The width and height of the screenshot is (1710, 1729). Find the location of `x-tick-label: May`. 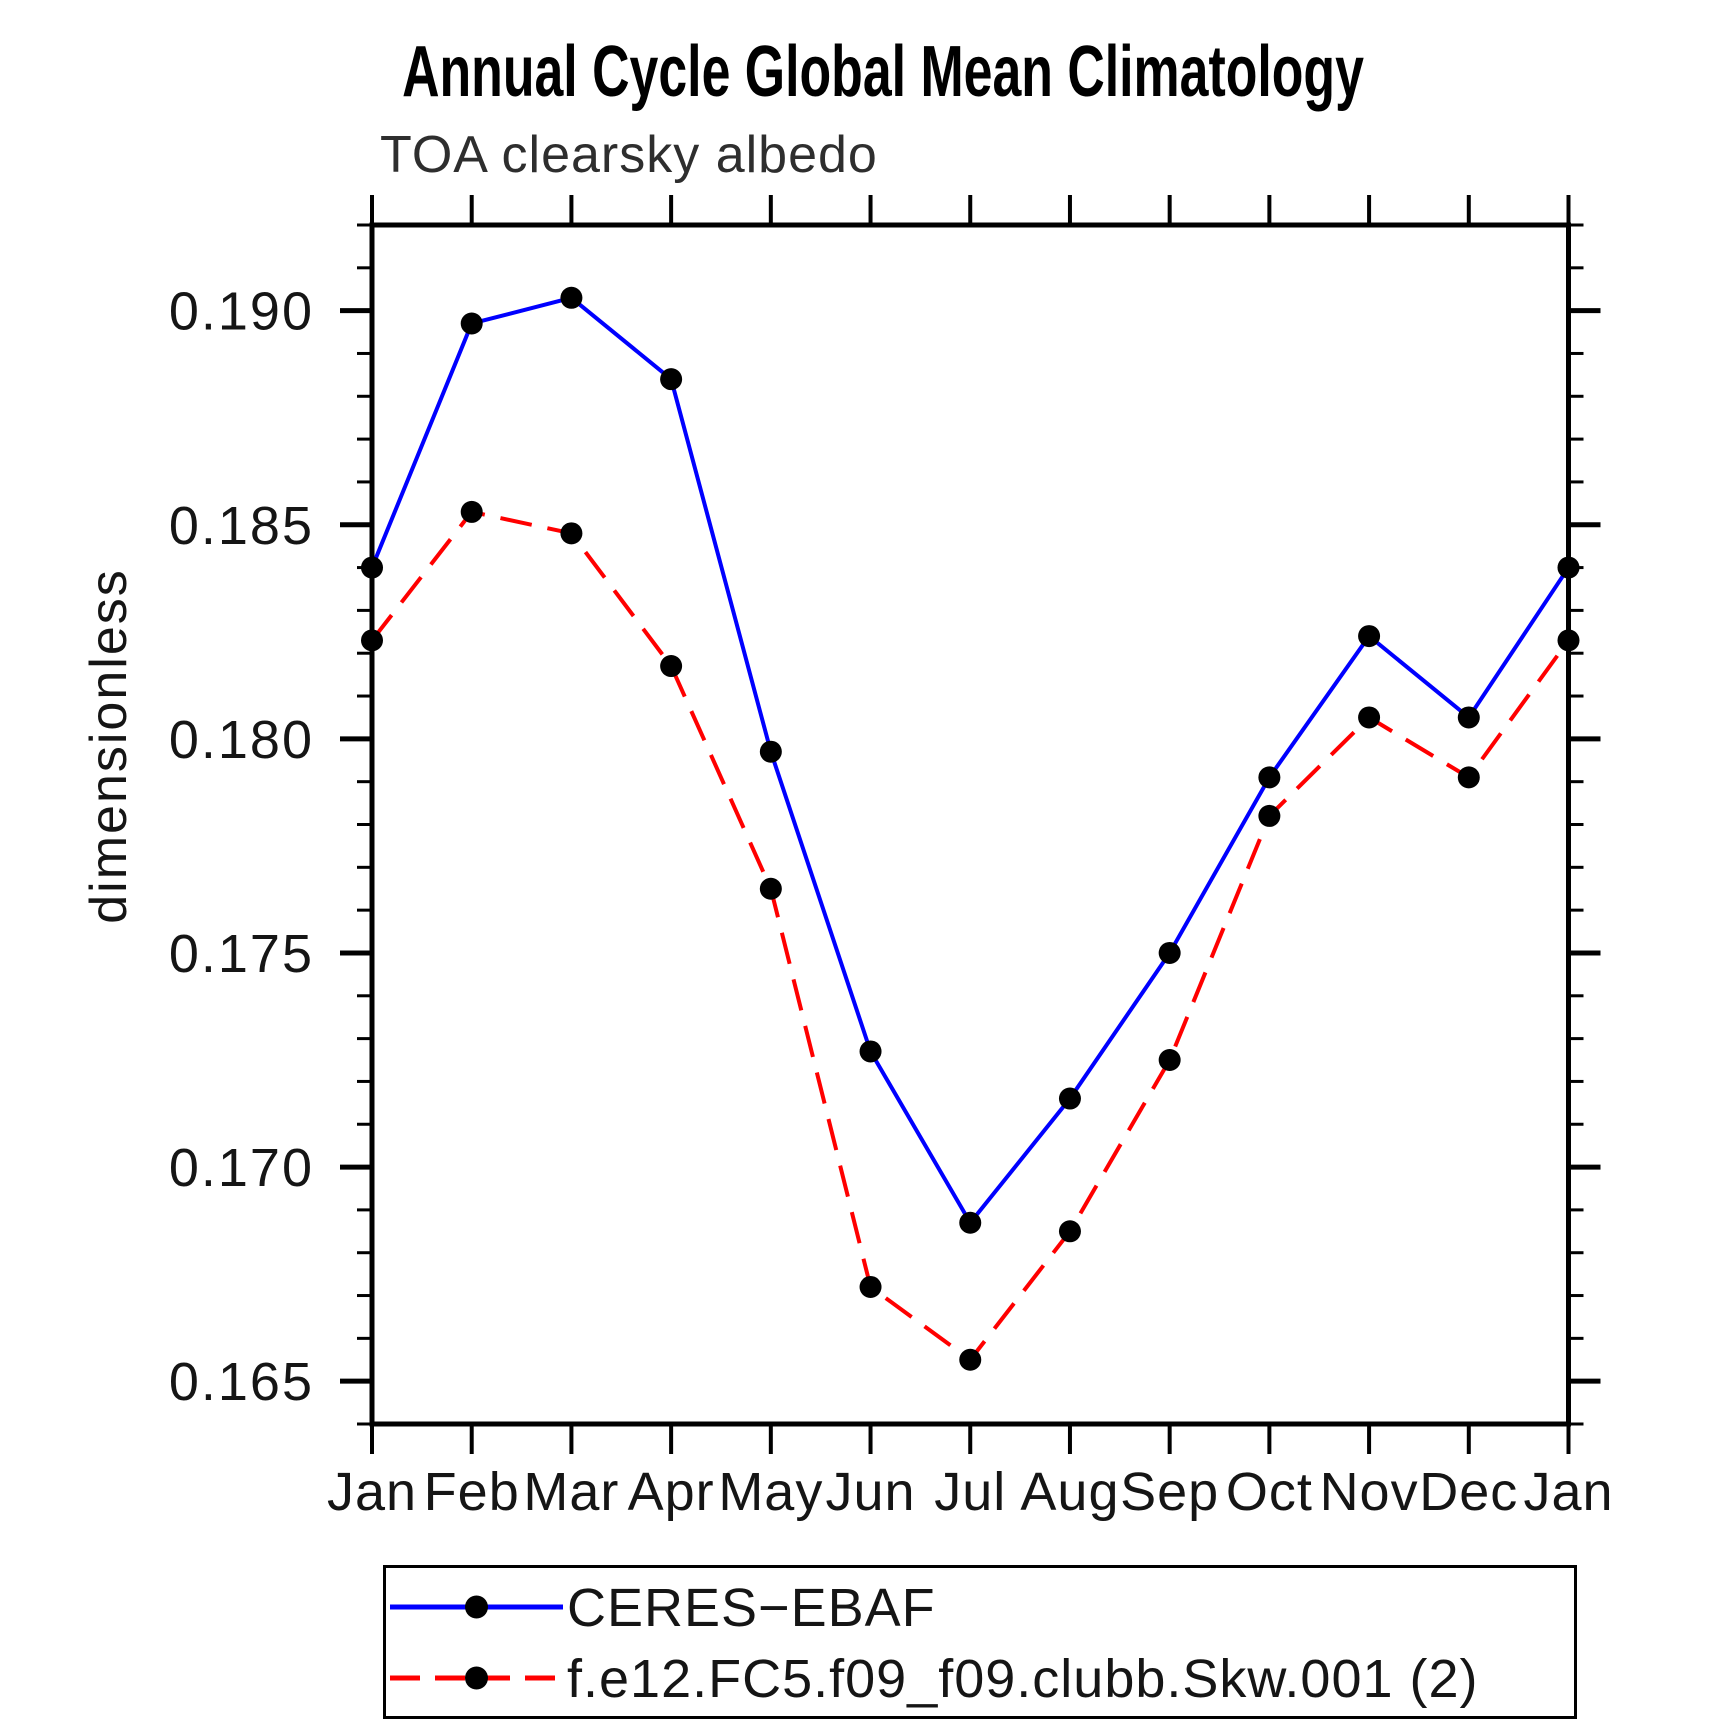

x-tick-label: May is located at coordinates (770, 1492).